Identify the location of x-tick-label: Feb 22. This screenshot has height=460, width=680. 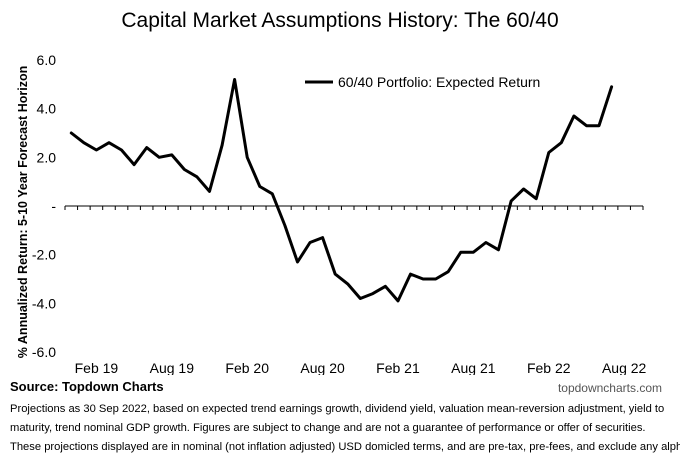
(549, 367).